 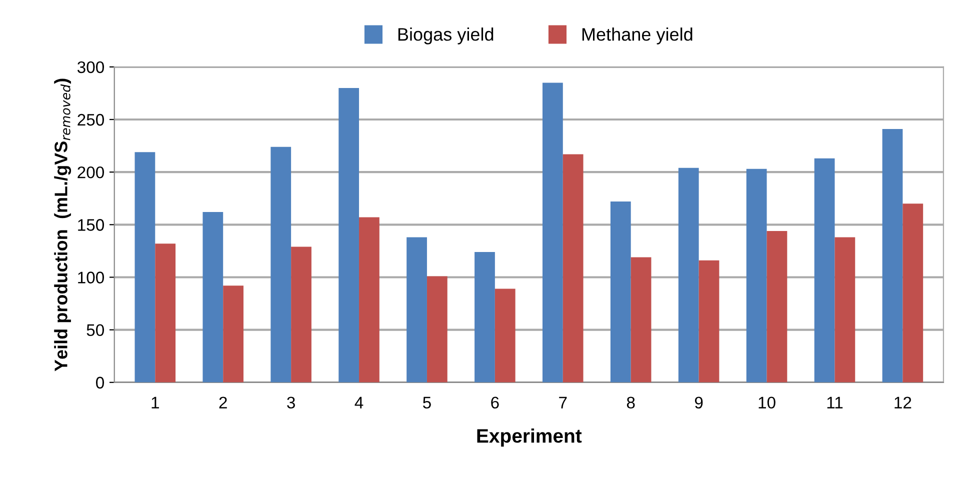 What do you see at coordinates (291, 402) in the screenshot?
I see `x-tick-label: 3` at bounding box center [291, 402].